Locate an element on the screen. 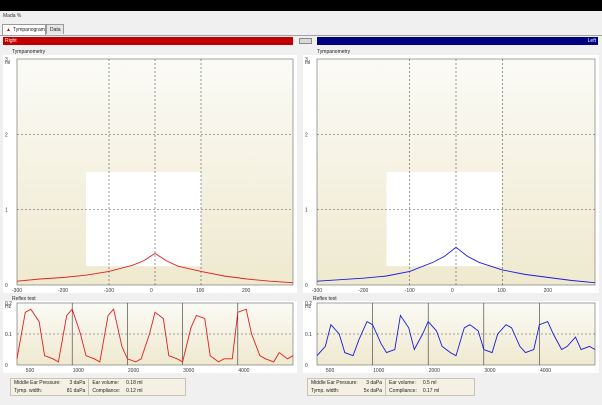 The height and width of the screenshot is (405, 602). right-tymp-title: Tympanometry is located at coordinates (29, 52).